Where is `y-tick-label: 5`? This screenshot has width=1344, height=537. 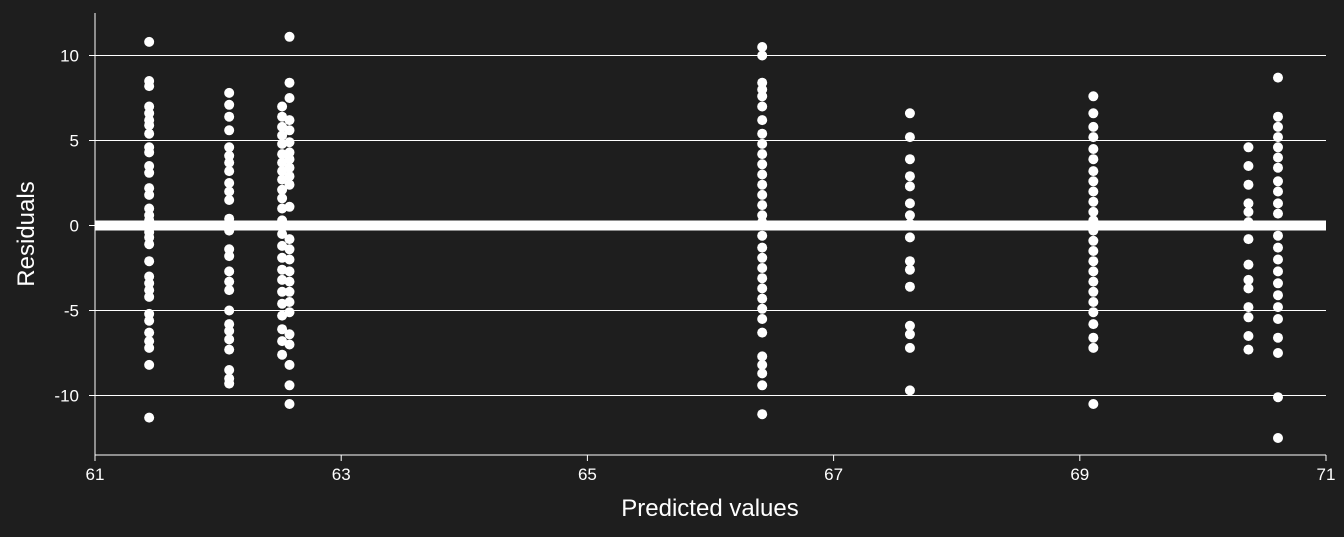 y-tick-label: 5 is located at coordinates (74, 141).